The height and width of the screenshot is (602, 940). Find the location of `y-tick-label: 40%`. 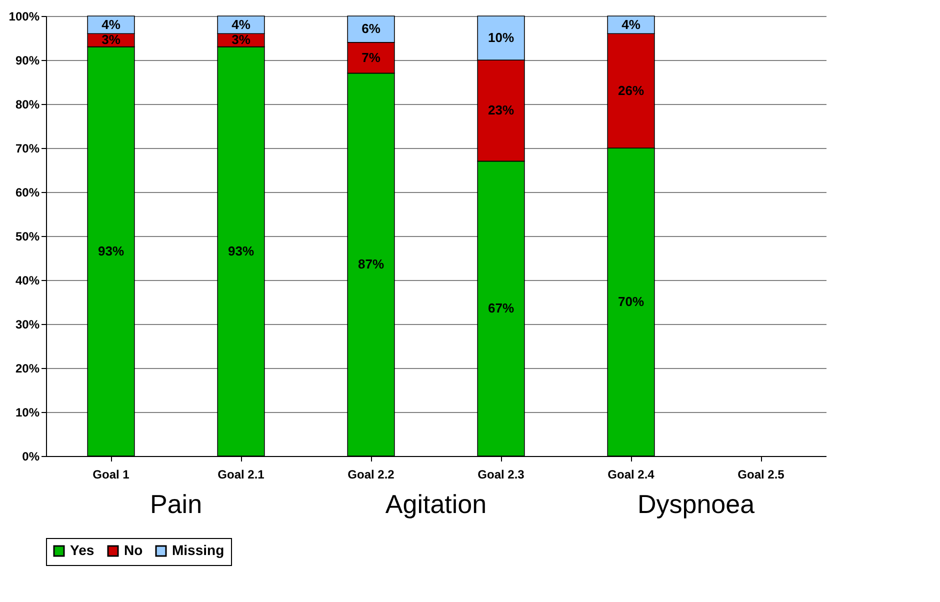

y-tick-label: 40% is located at coordinates (27, 281).